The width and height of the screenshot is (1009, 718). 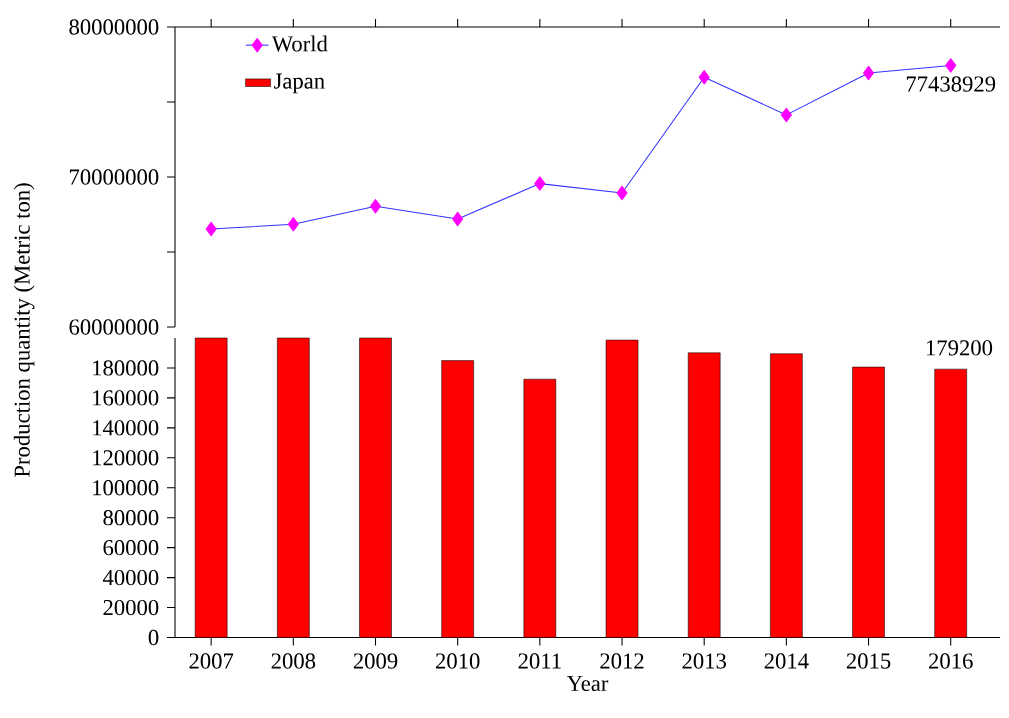 What do you see at coordinates (539, 661) in the screenshot?
I see `x-tick-label: 2011` at bounding box center [539, 661].